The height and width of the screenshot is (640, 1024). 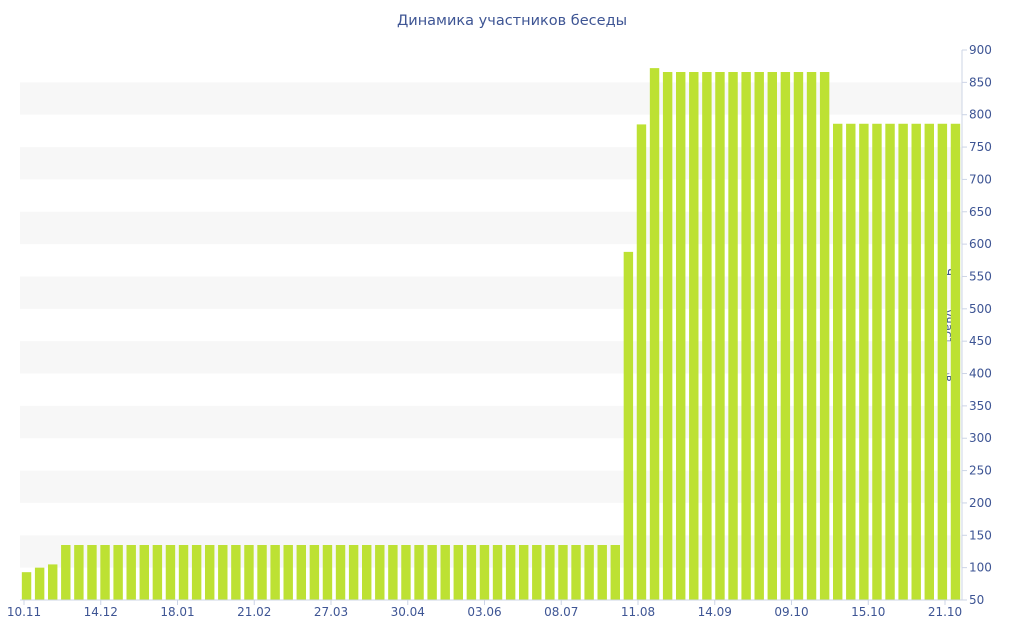 I want to click on x-tick-label: 08.07, so click(x=561, y=612).